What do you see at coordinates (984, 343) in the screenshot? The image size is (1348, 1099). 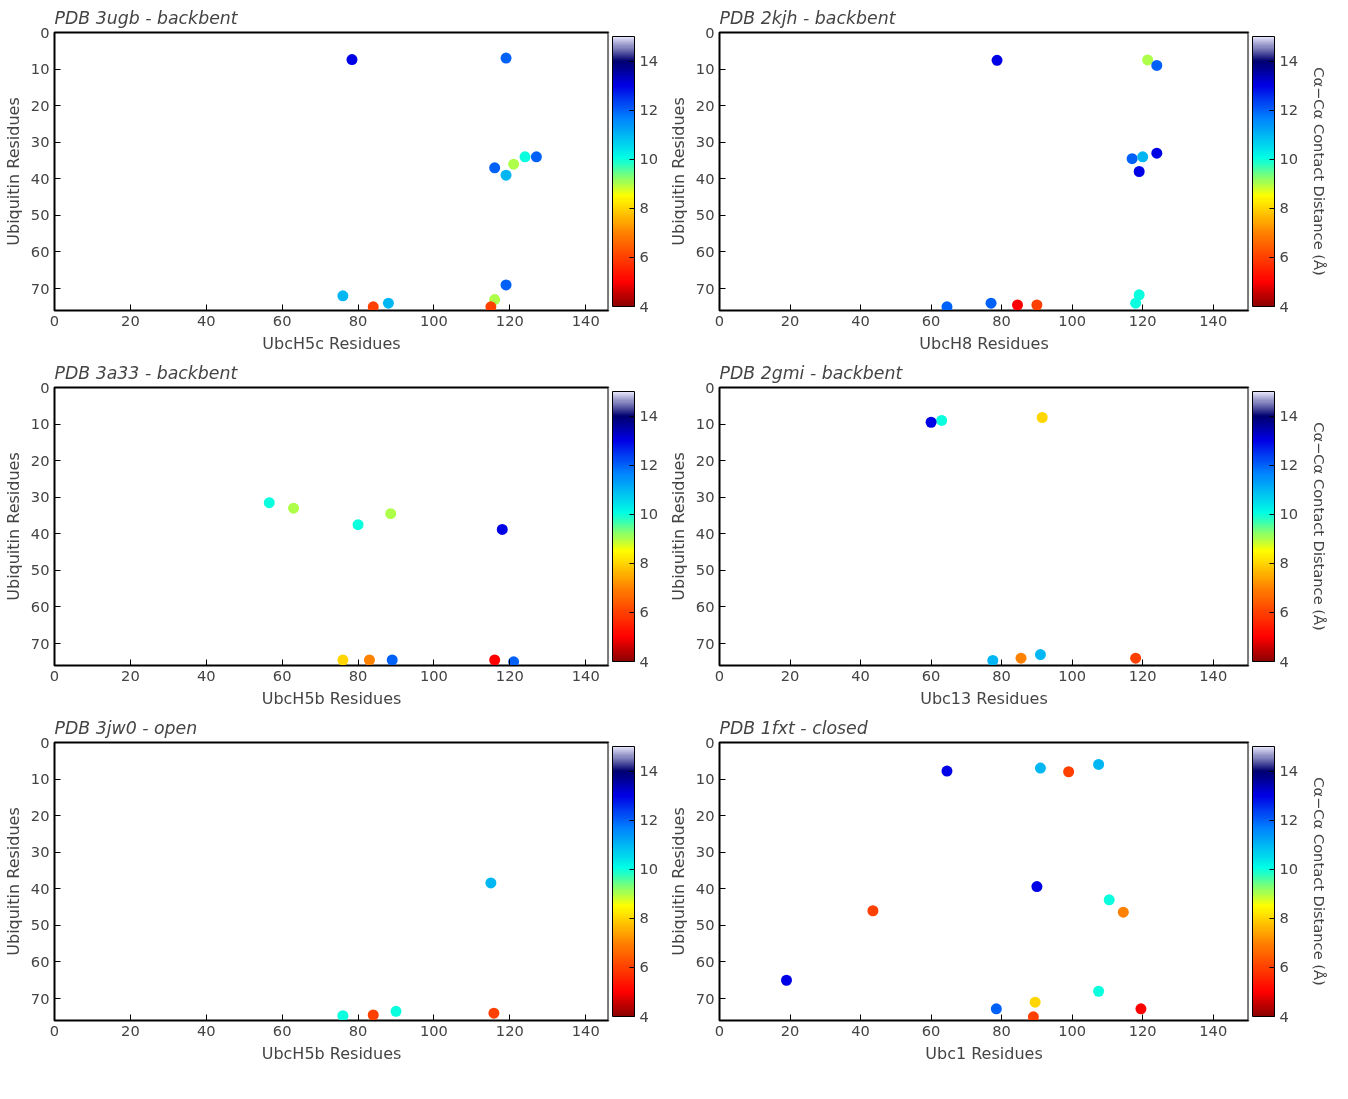 I see `x-axis-title: UbcH8 Residues` at bounding box center [984, 343].